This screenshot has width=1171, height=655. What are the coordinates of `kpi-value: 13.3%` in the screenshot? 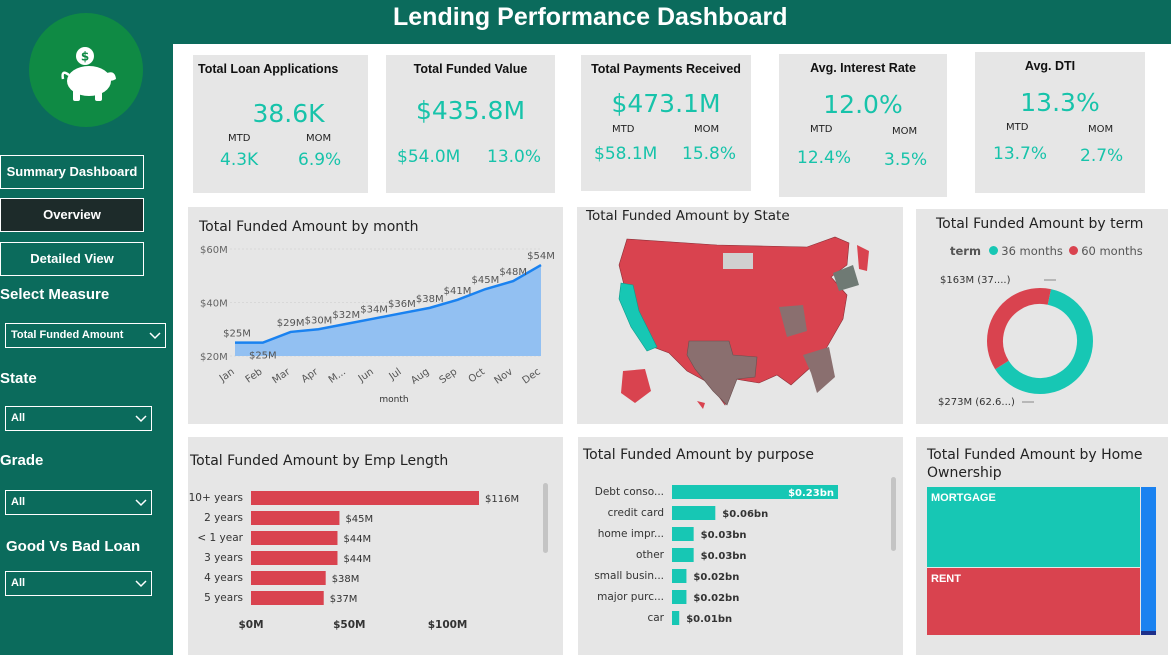 It's located at (1060, 102).